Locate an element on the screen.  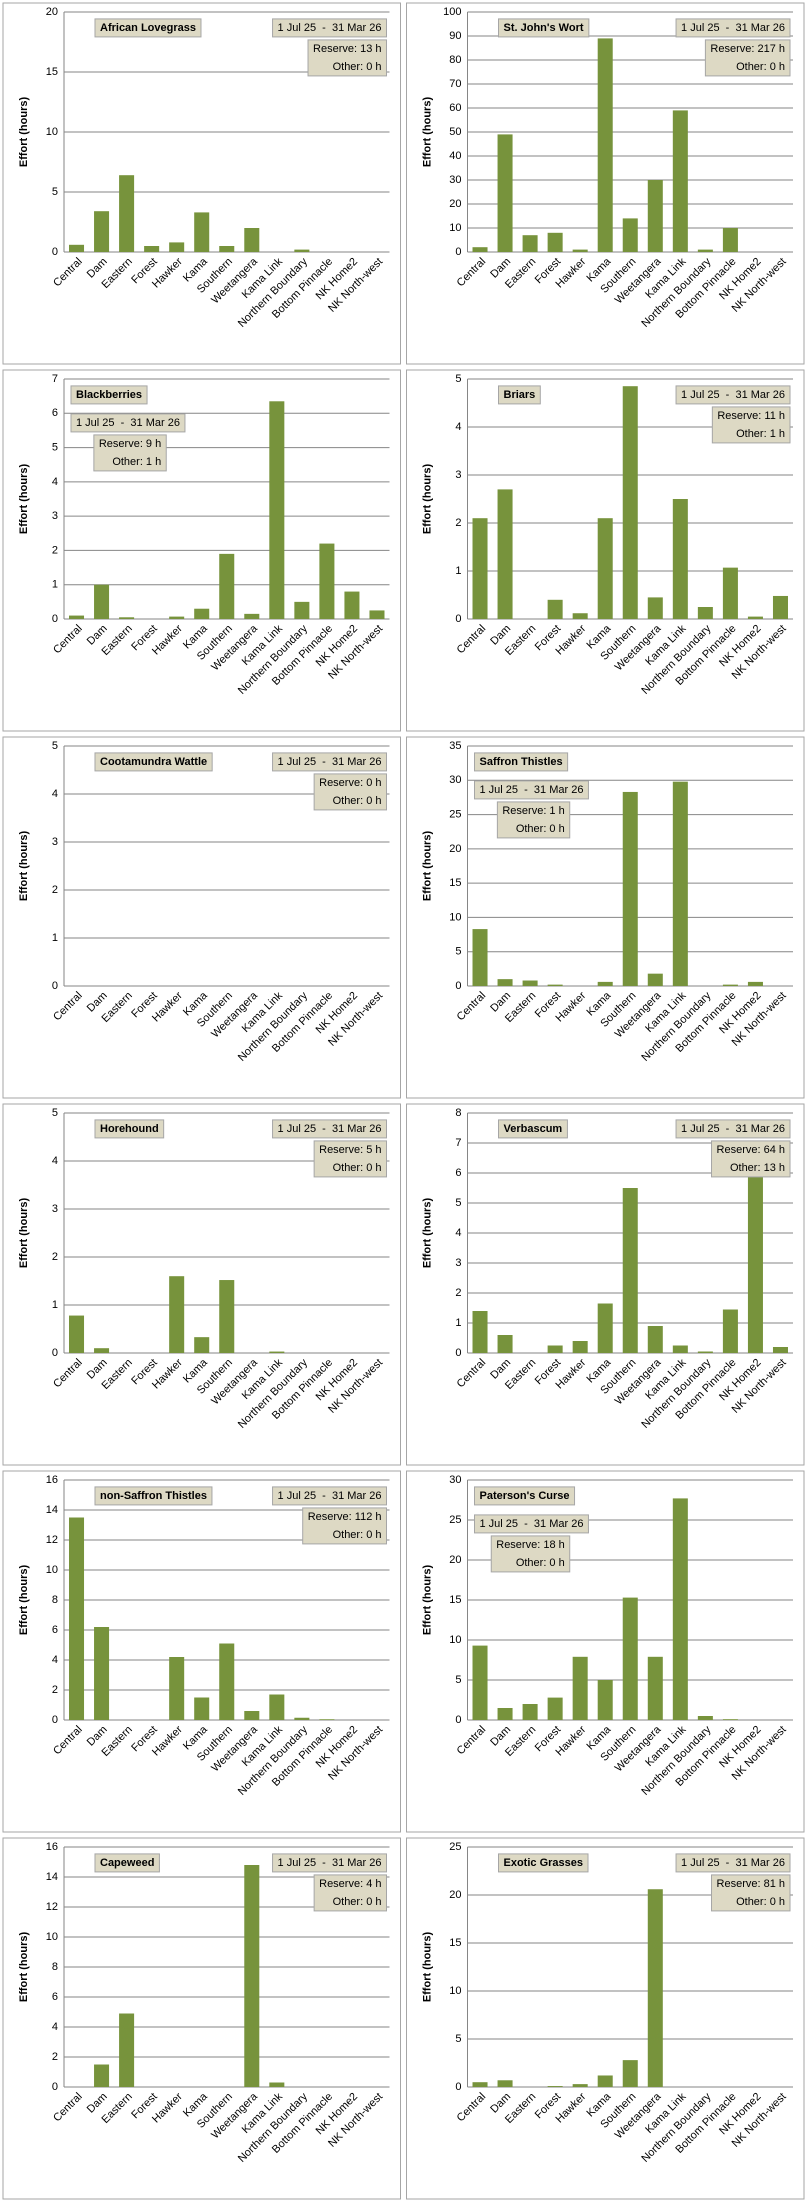
reserve-hours: Reserve: 0 h is located at coordinates (350, 783).